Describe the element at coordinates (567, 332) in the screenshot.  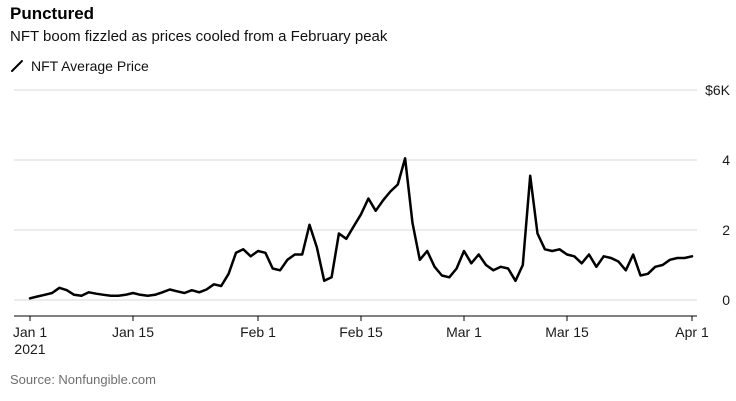
I see `x-axis-label: Mar 15` at that location.